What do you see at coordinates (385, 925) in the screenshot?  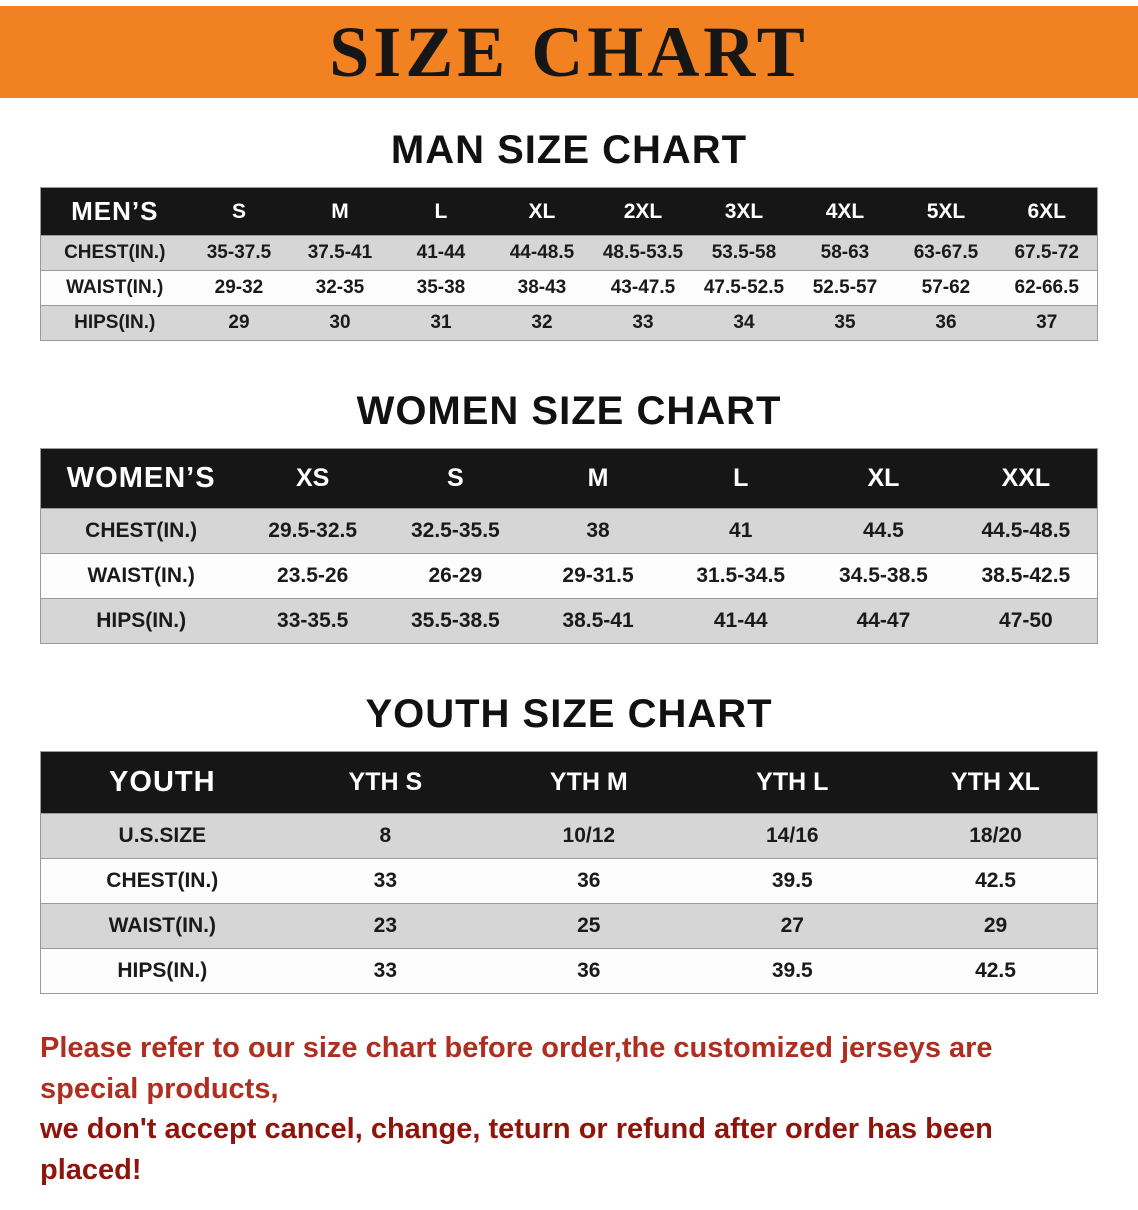 I see `size-value-cell: 23` at bounding box center [385, 925].